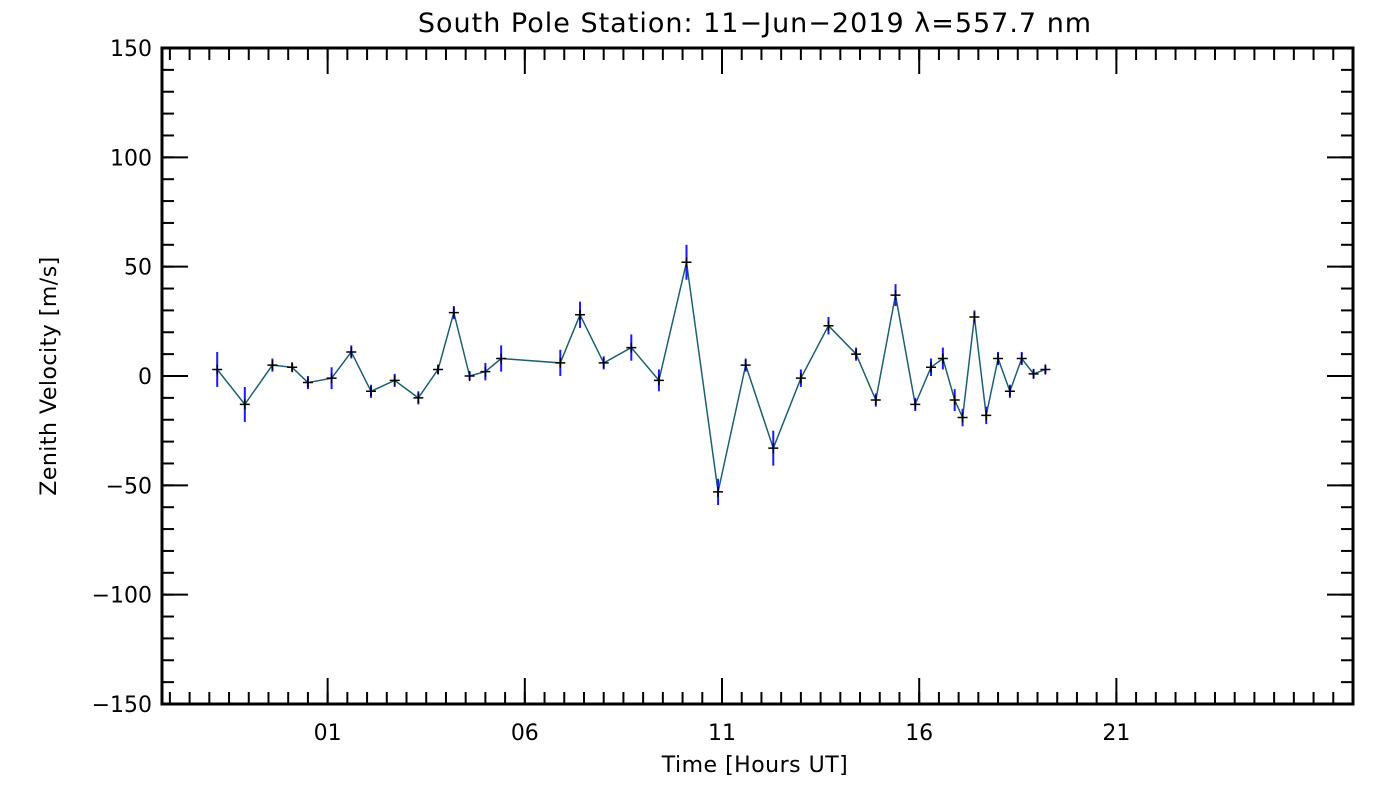 Image resolution: width=1400 pixels, height=800 pixels. I want to click on x-tick-label: 11, so click(722, 733).